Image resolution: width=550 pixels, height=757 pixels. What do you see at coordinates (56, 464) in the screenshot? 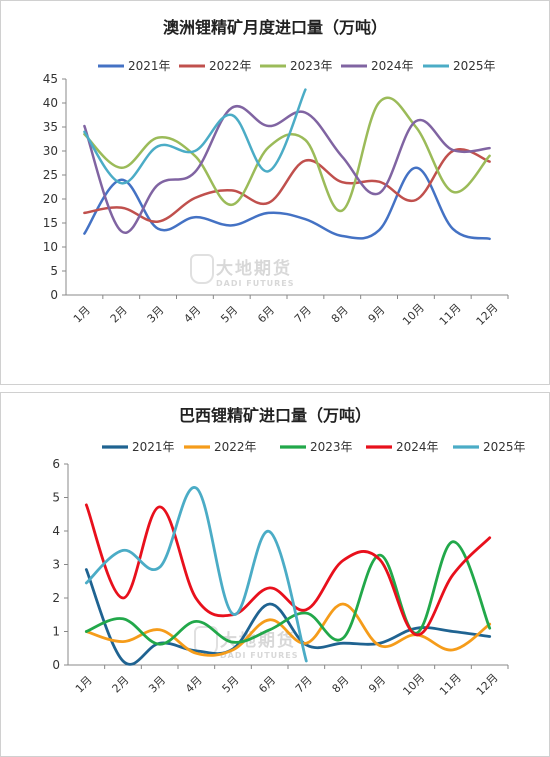
I see `y-tick-label: 6` at bounding box center [56, 464].